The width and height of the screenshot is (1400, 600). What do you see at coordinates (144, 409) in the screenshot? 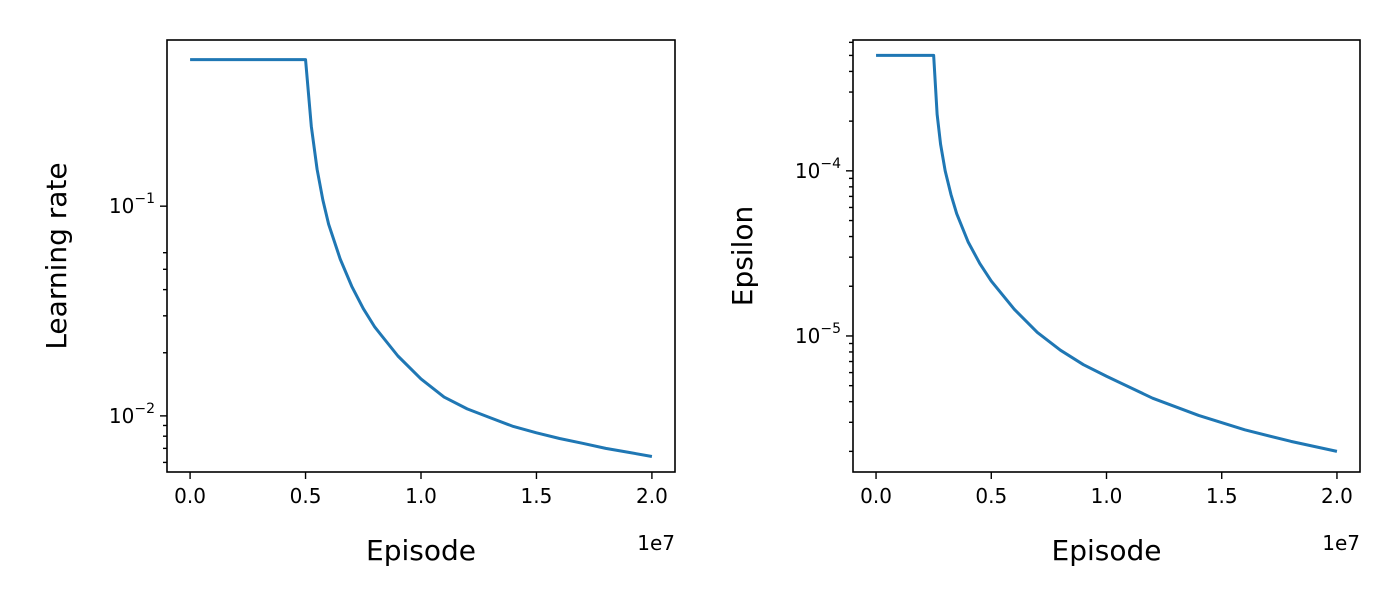
I see `y-tick-exponent: −2` at bounding box center [144, 409].